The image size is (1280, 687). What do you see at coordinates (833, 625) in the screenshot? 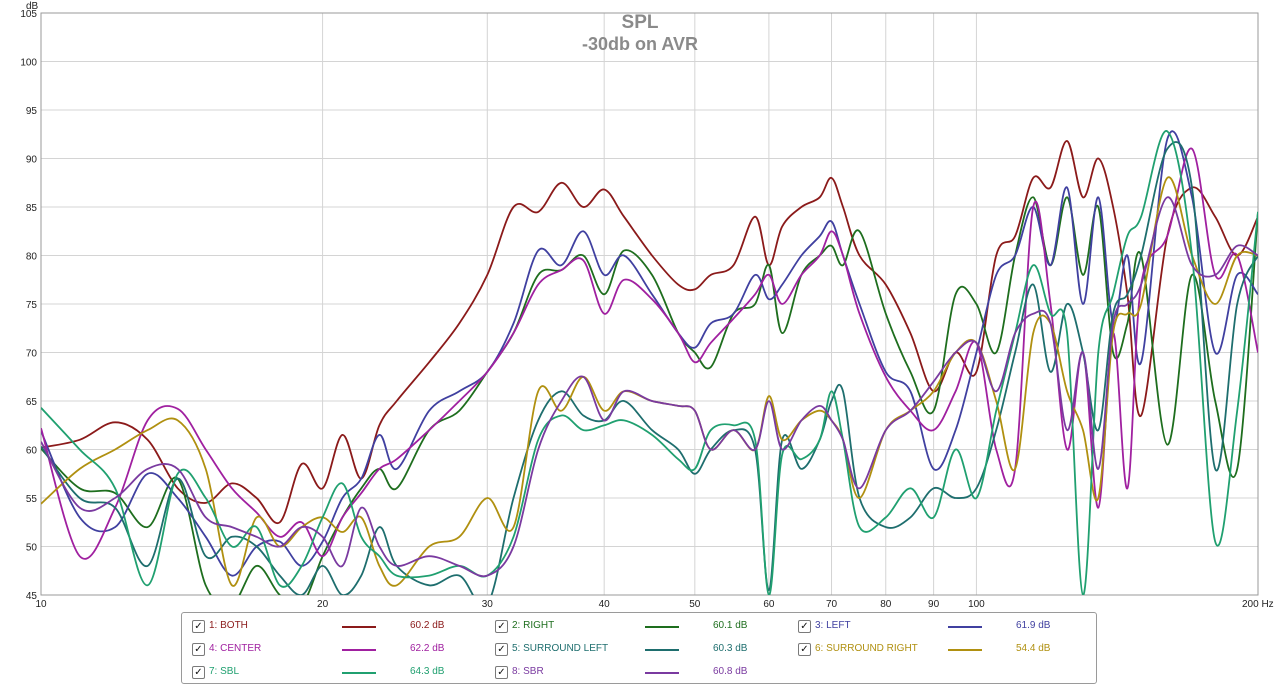
I see `legend-label: 3: LEFT` at bounding box center [833, 625].